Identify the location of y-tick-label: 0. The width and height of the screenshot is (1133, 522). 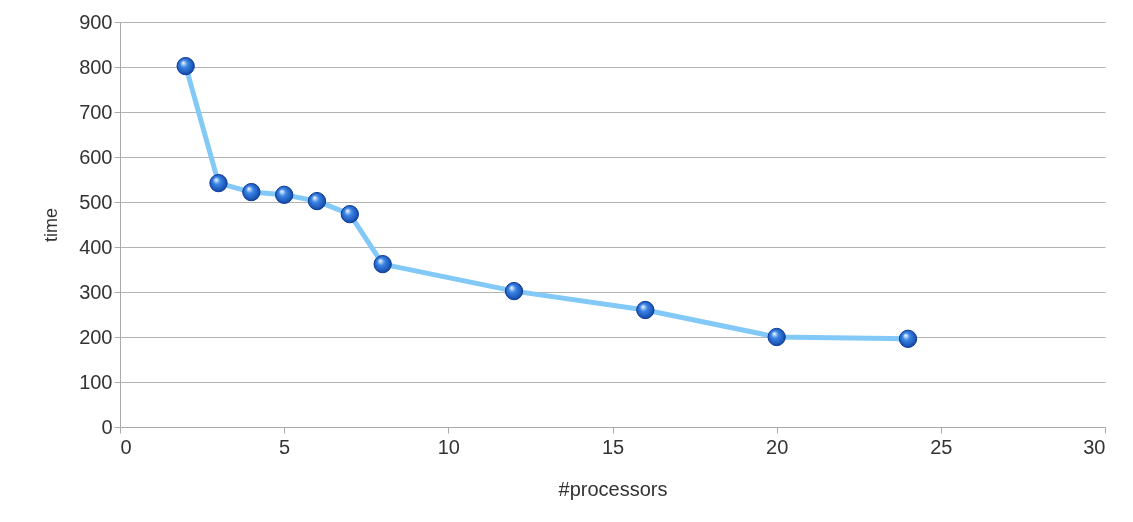
(107, 426).